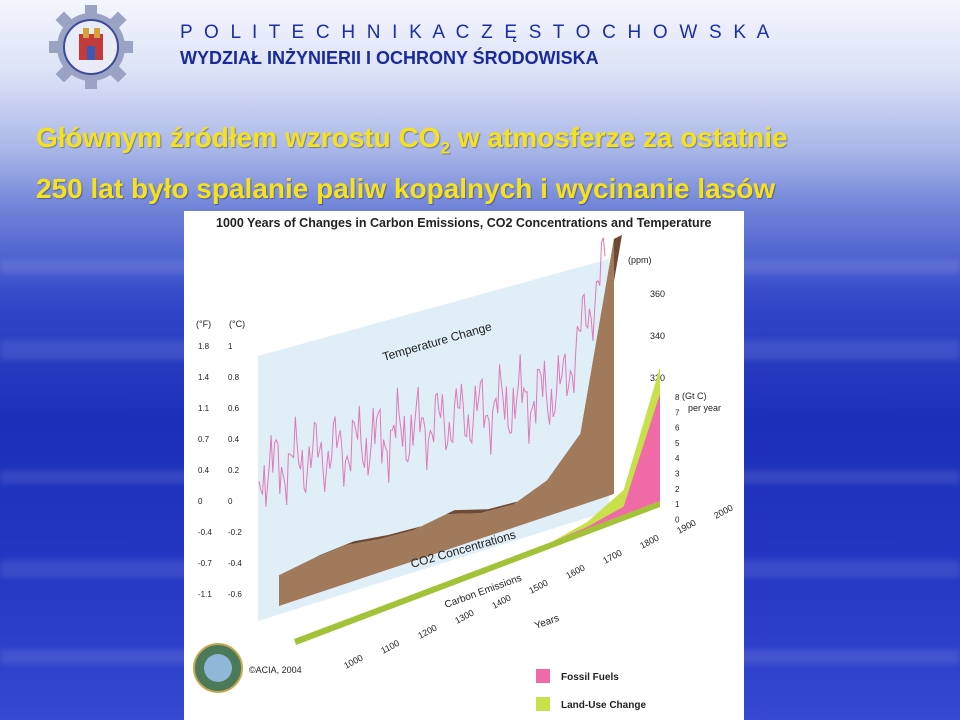 The width and height of the screenshot is (960, 720). I want to click on temp-tick-f: 1.4, so click(204, 377).